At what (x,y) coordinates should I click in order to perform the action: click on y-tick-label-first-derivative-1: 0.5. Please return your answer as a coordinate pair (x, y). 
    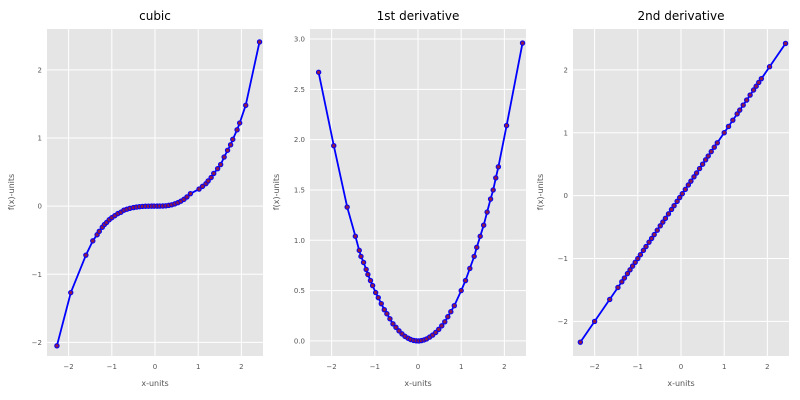
    Looking at the image, I should click on (299, 291).